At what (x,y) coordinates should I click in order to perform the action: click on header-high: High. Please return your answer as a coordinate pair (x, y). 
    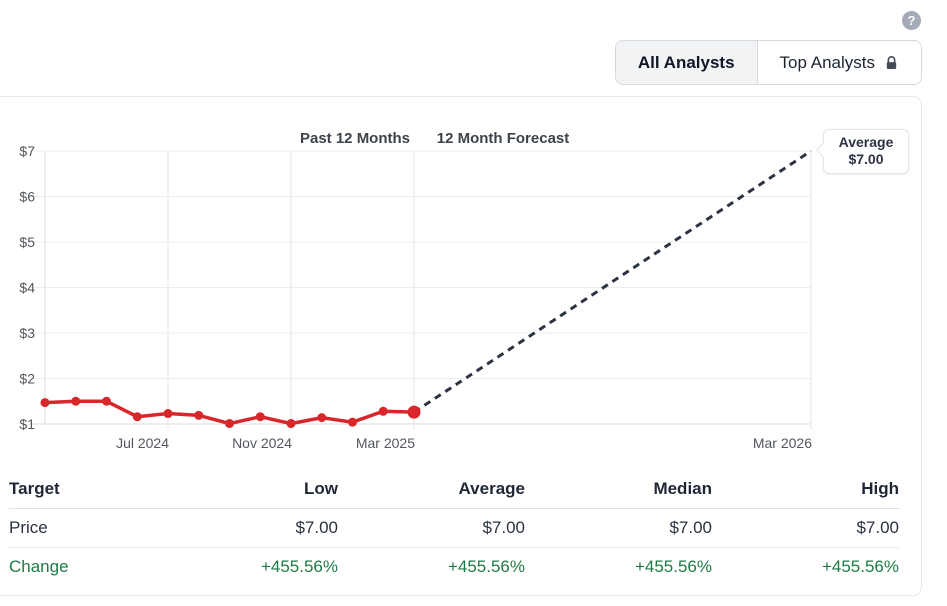
    Looking at the image, I should click on (805, 491).